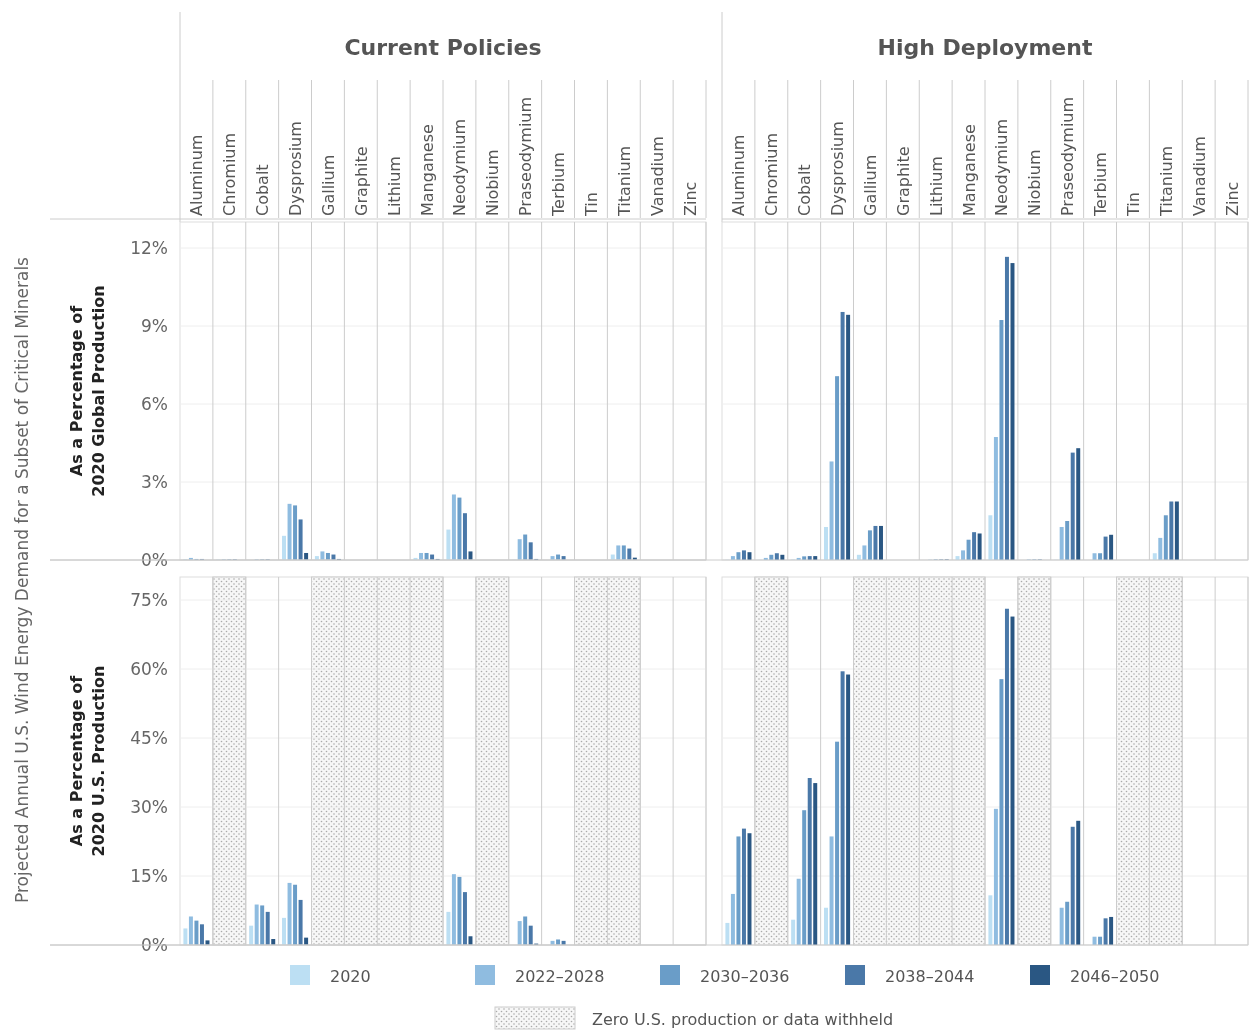 This screenshot has height=1030, width=1257. What do you see at coordinates (149, 668) in the screenshot?
I see `y-tick-label: 60%` at bounding box center [149, 668].